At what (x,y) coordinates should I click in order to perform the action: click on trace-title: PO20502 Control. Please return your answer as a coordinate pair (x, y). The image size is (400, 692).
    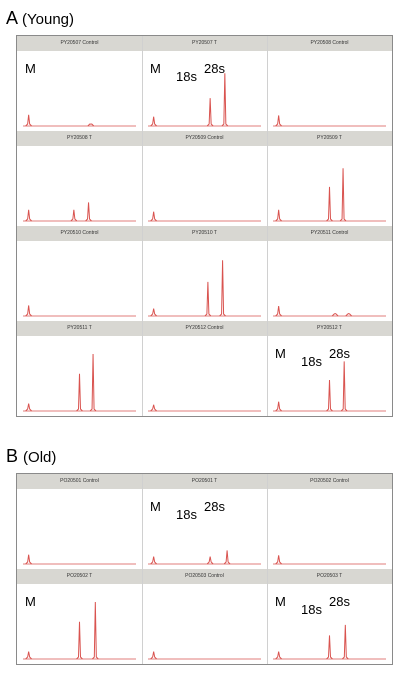
    Looking at the image, I should click on (329, 481).